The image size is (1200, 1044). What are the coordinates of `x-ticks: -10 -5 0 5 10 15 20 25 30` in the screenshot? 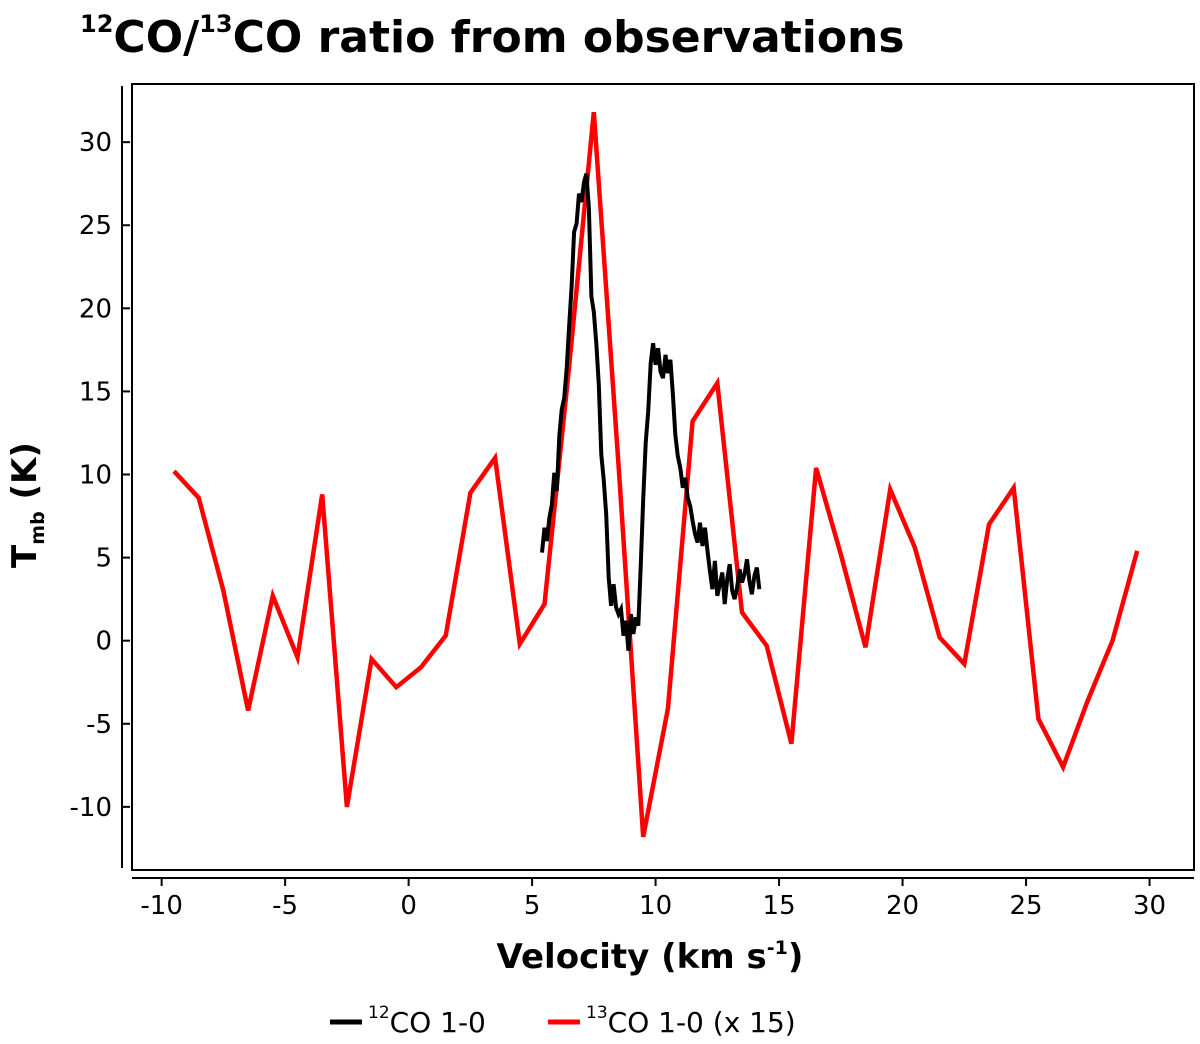 It's located at (653, 899).